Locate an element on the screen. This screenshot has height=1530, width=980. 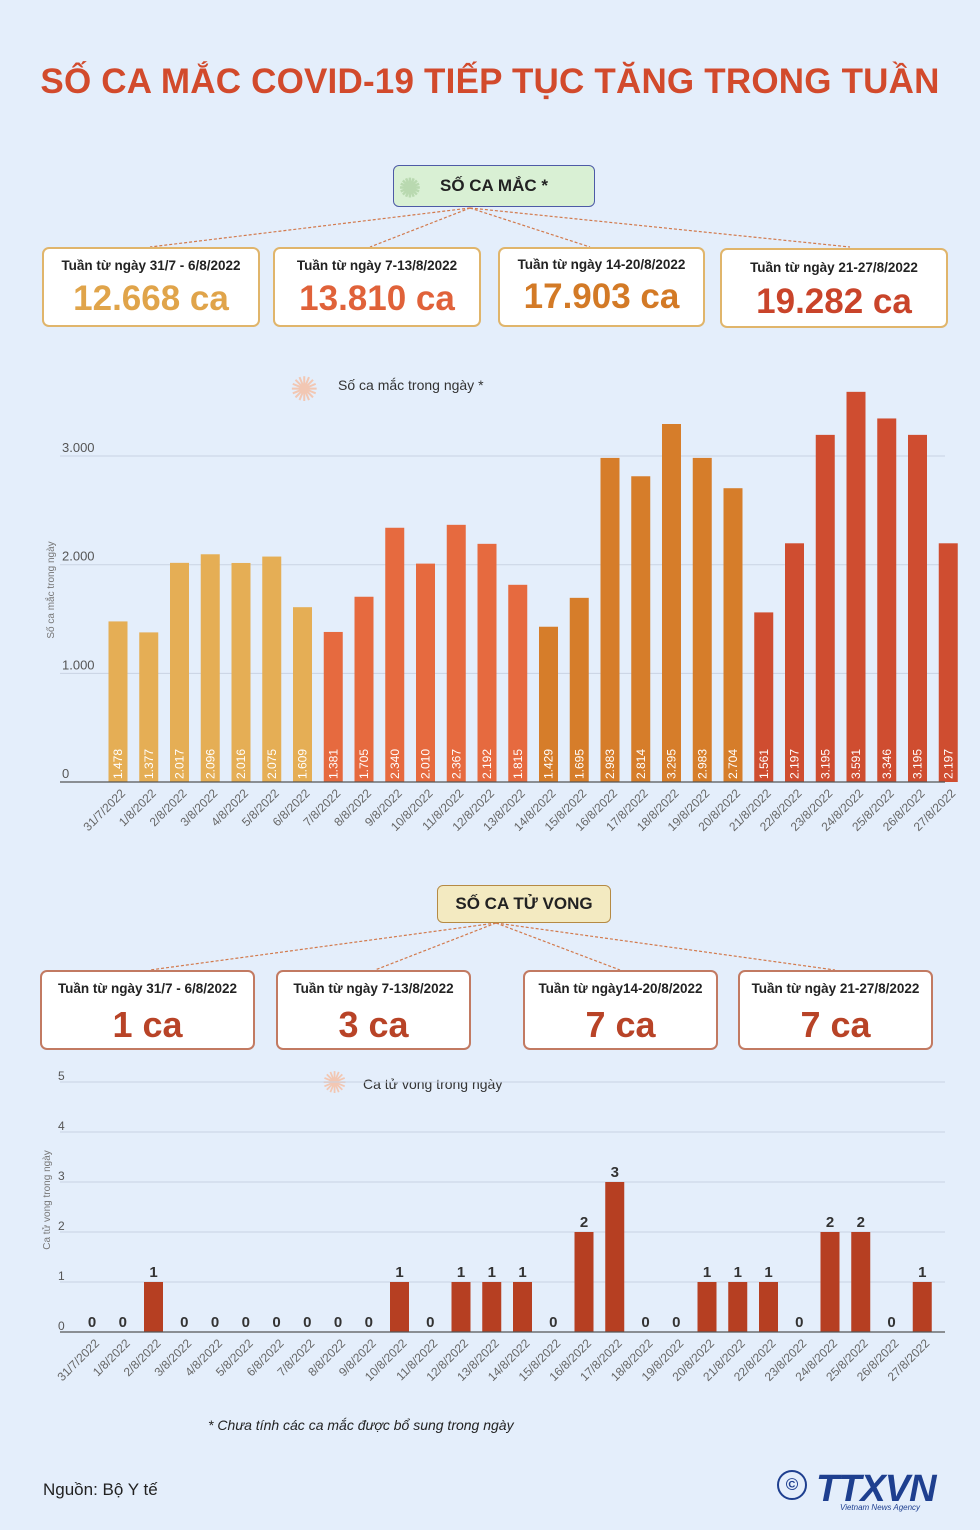
bar-value-label: 2.010 is located at coordinates (426, 764).